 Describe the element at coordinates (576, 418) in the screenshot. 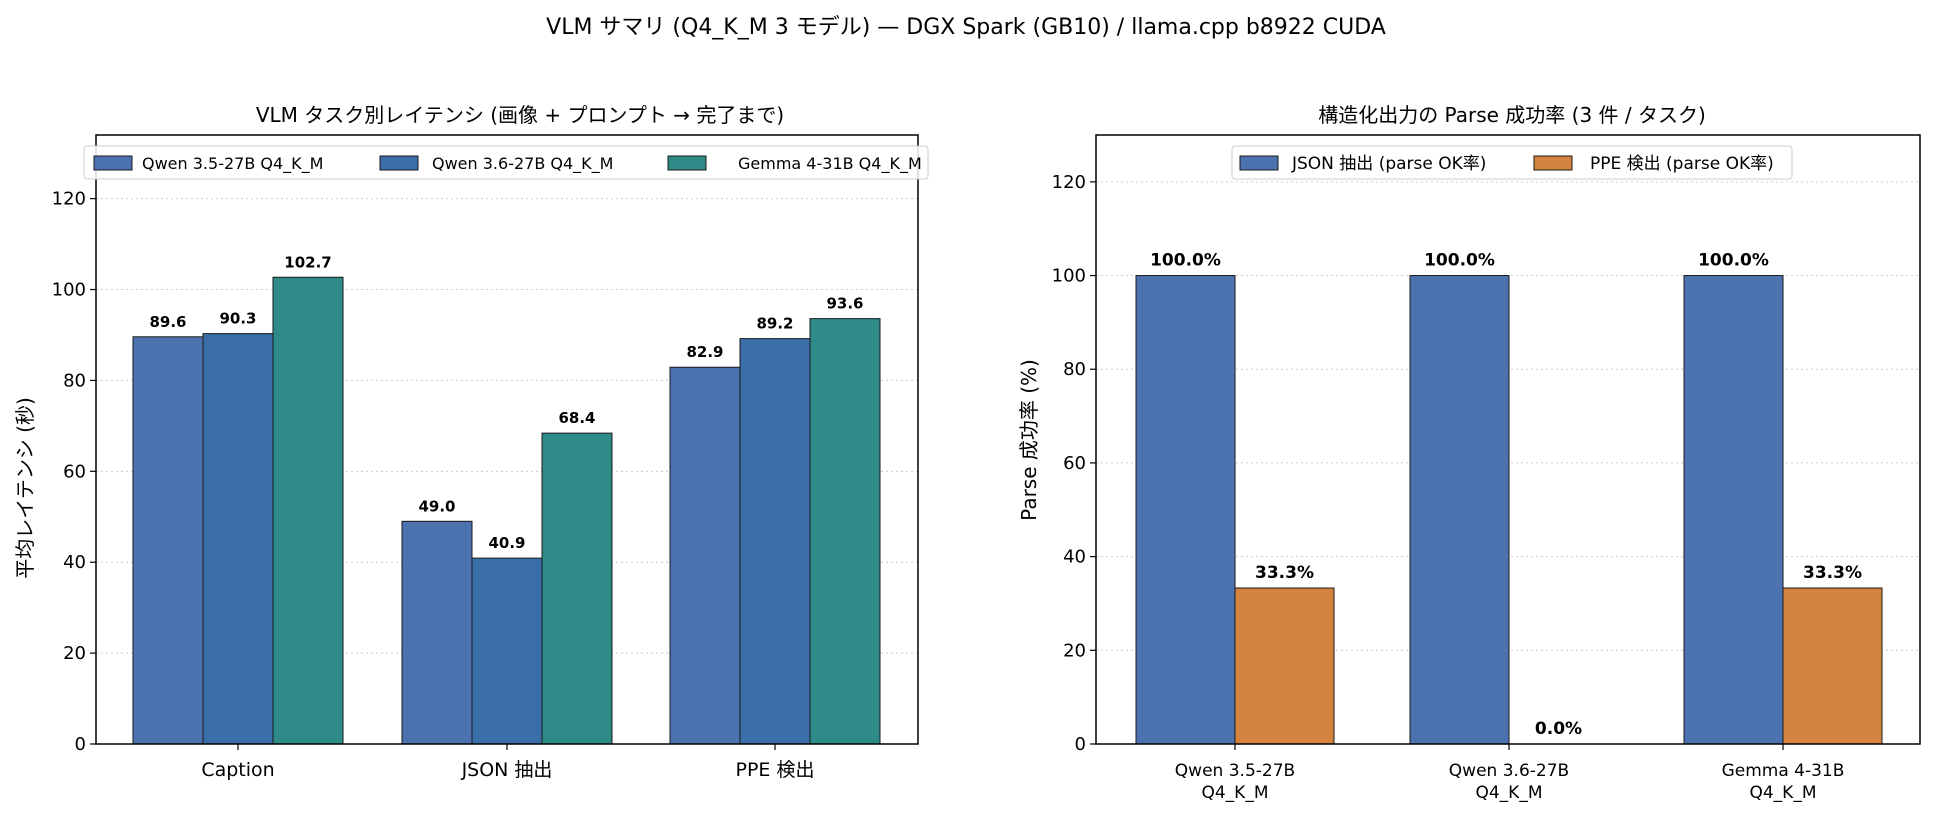

I see `data-label: 68.4` at that location.